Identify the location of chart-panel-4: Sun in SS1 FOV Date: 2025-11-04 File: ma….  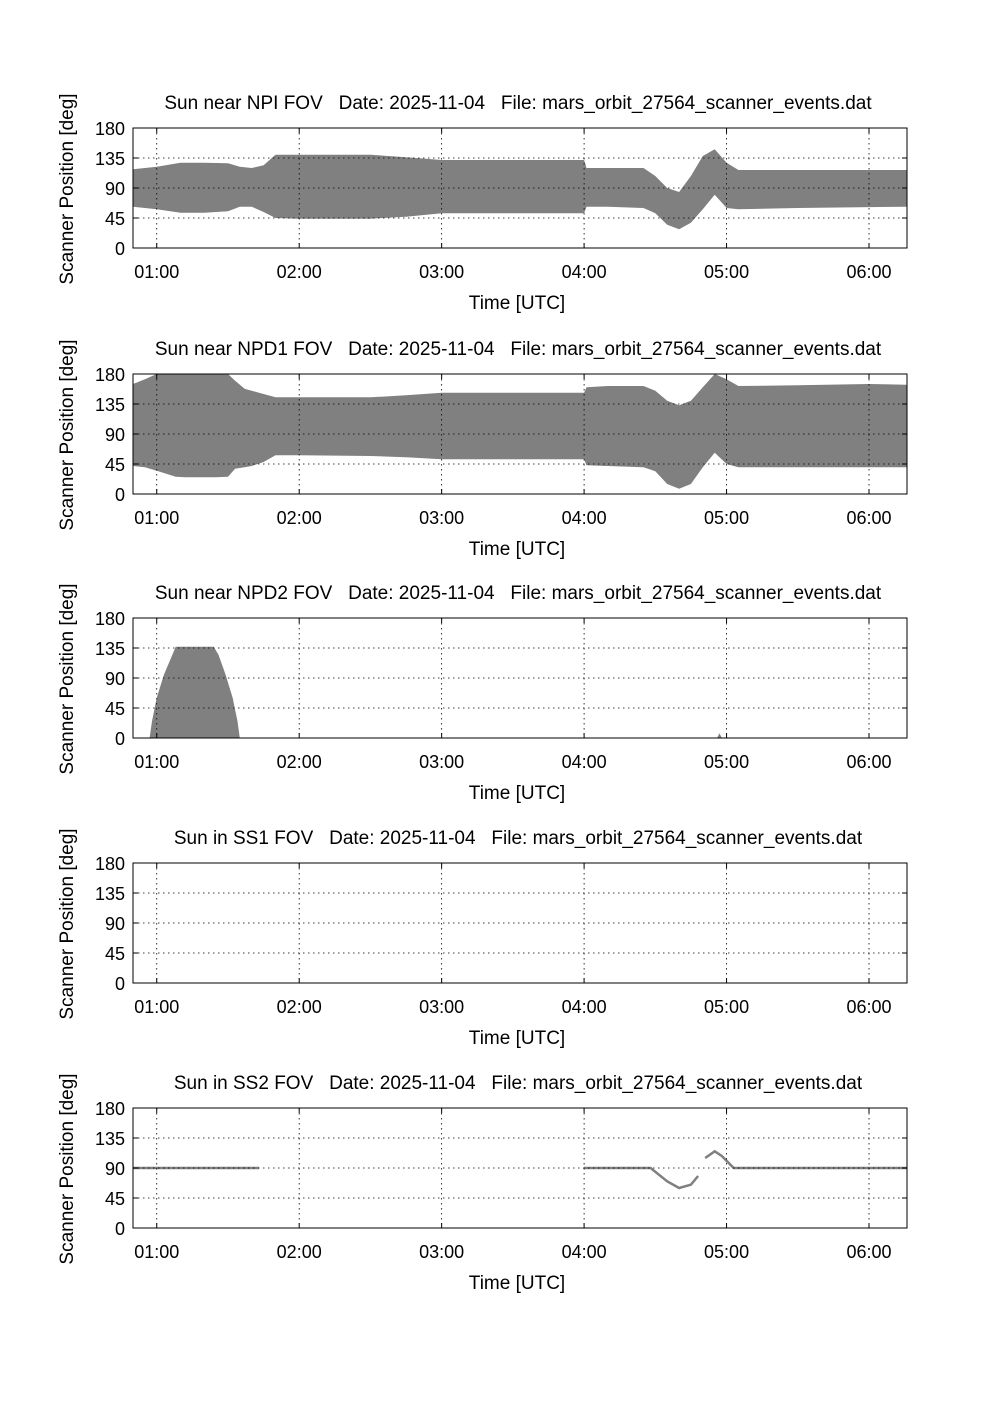
(482, 938).